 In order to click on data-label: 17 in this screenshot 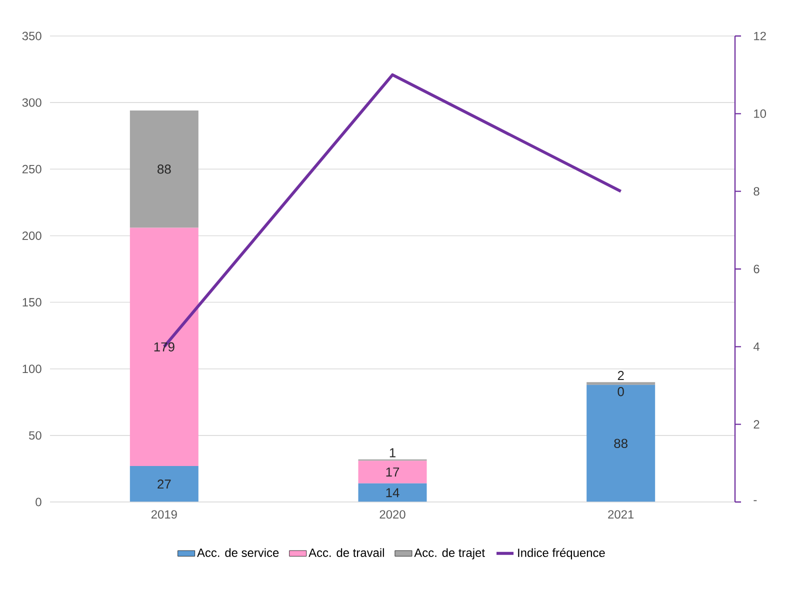, I will do `click(393, 472)`.